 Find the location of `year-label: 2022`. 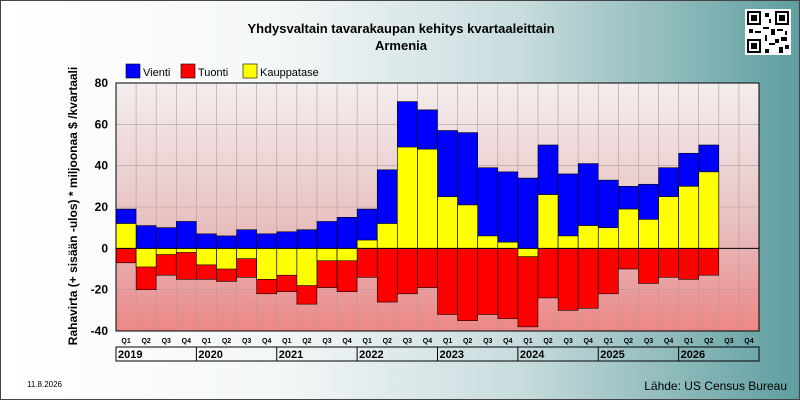

year-label: 2022 is located at coordinates (371, 355).